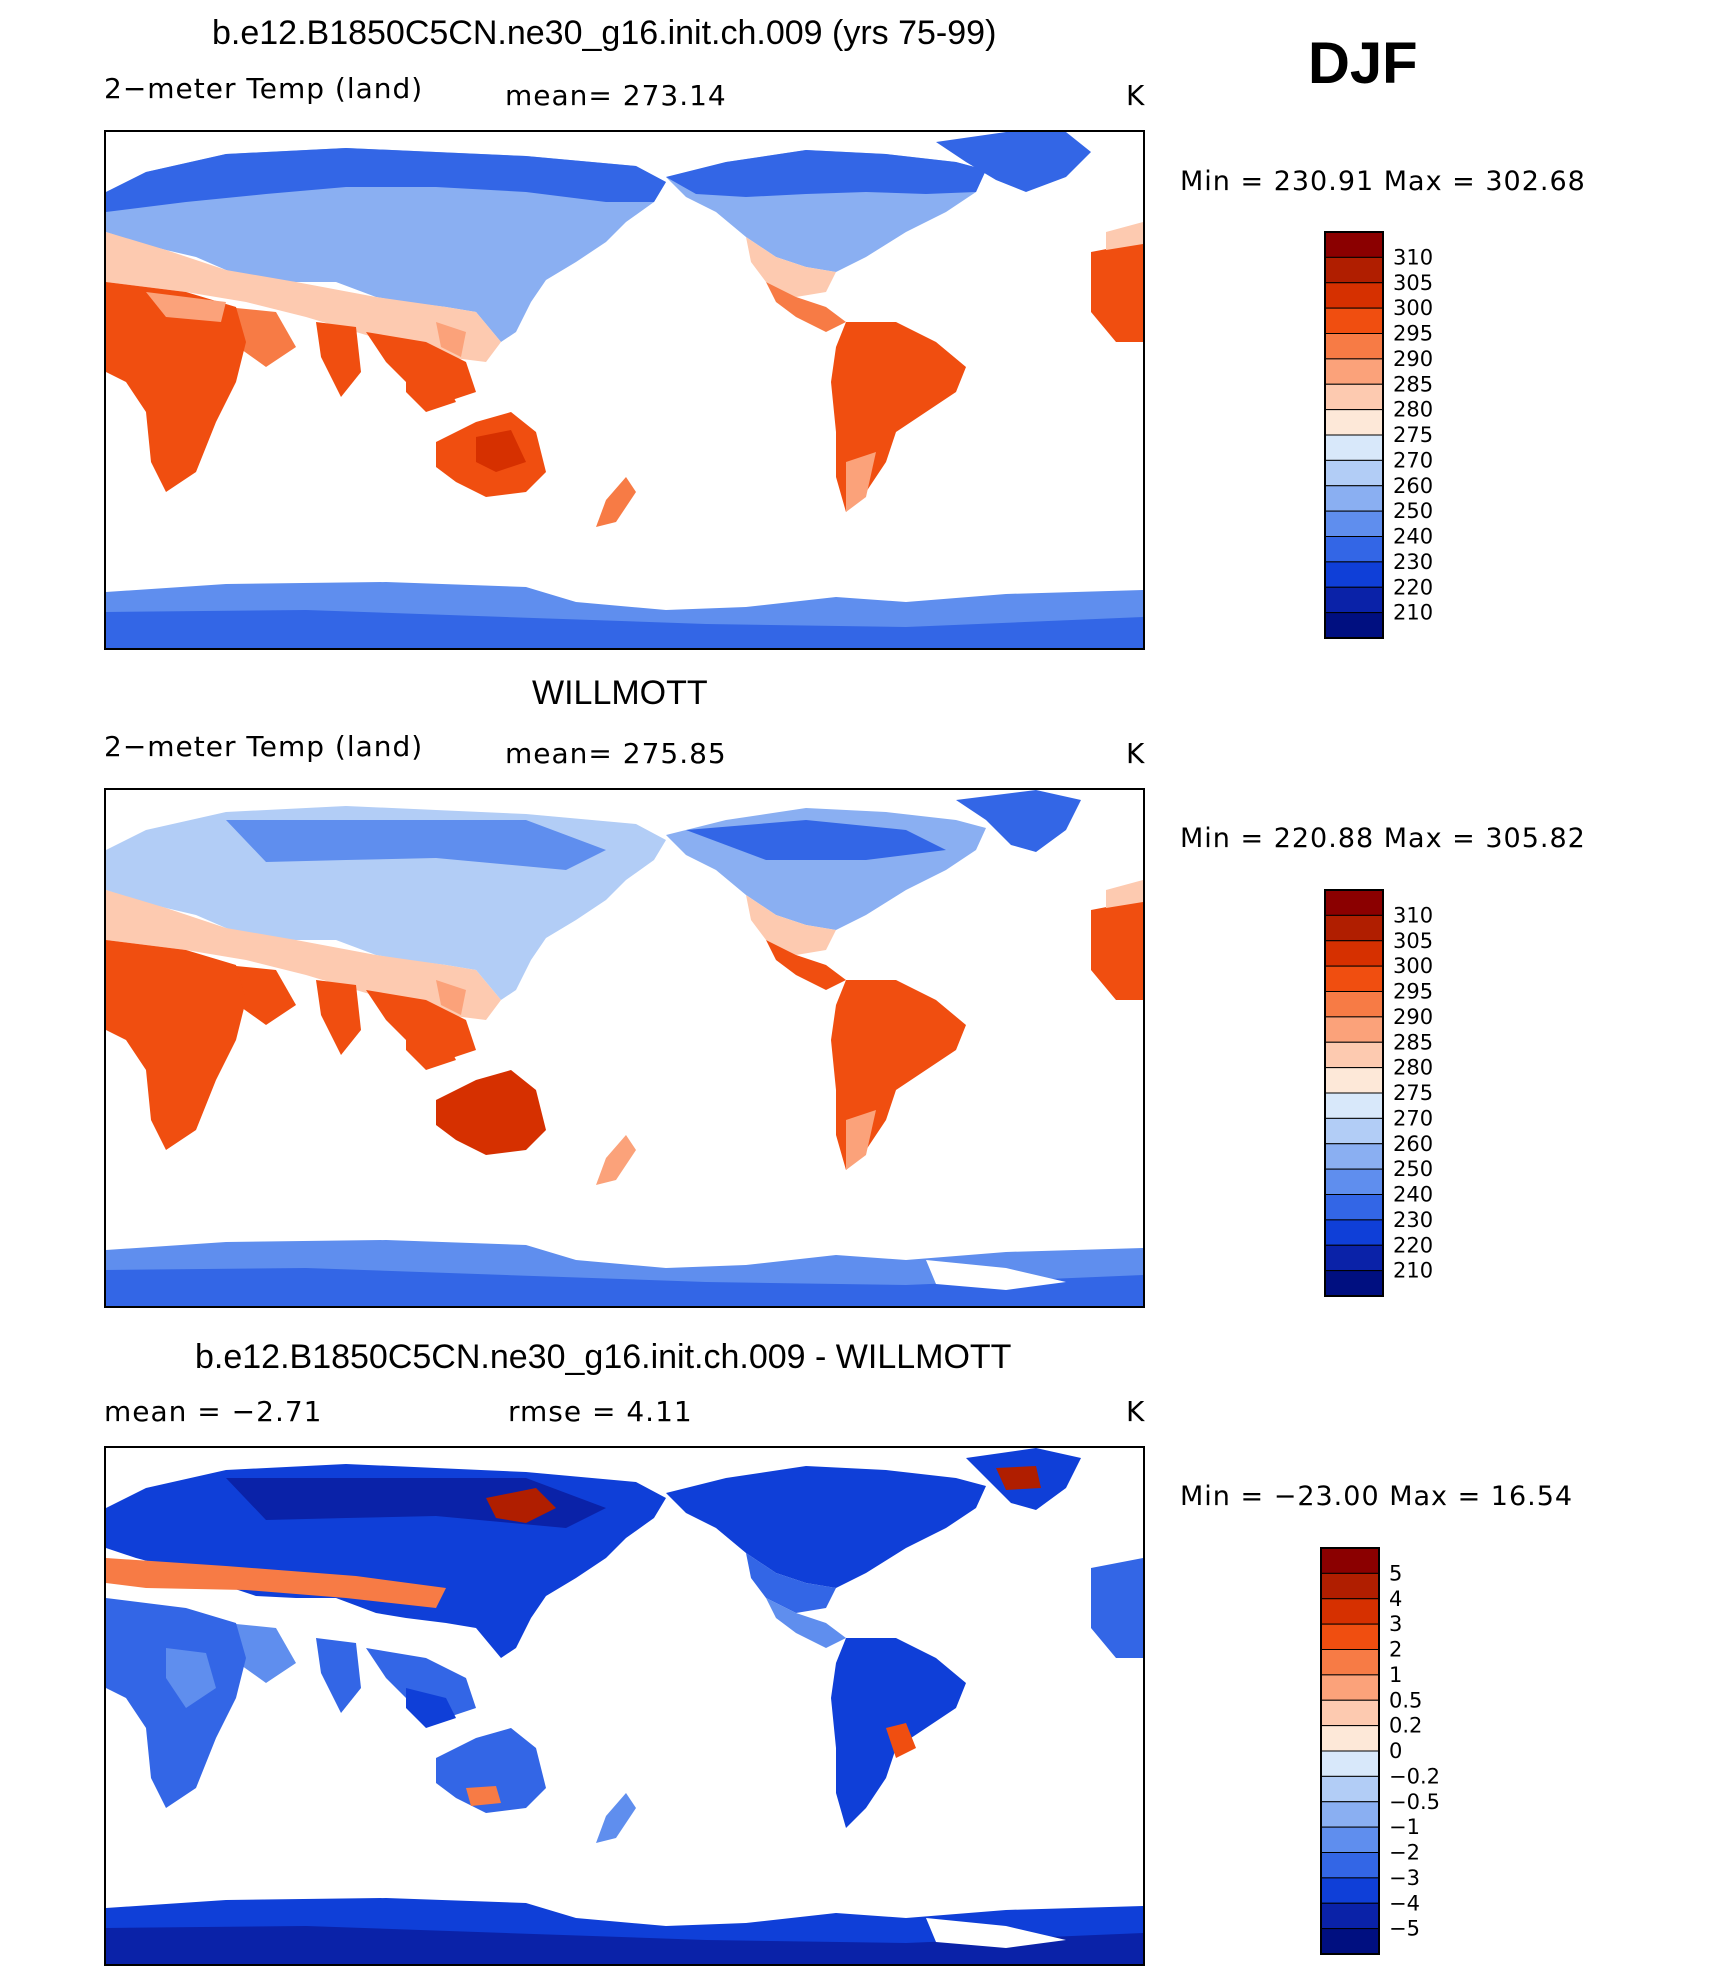 This screenshot has width=1710, height=1986. I want to click on panel-3-mean-label: mean = −2.71, so click(213, 1411).